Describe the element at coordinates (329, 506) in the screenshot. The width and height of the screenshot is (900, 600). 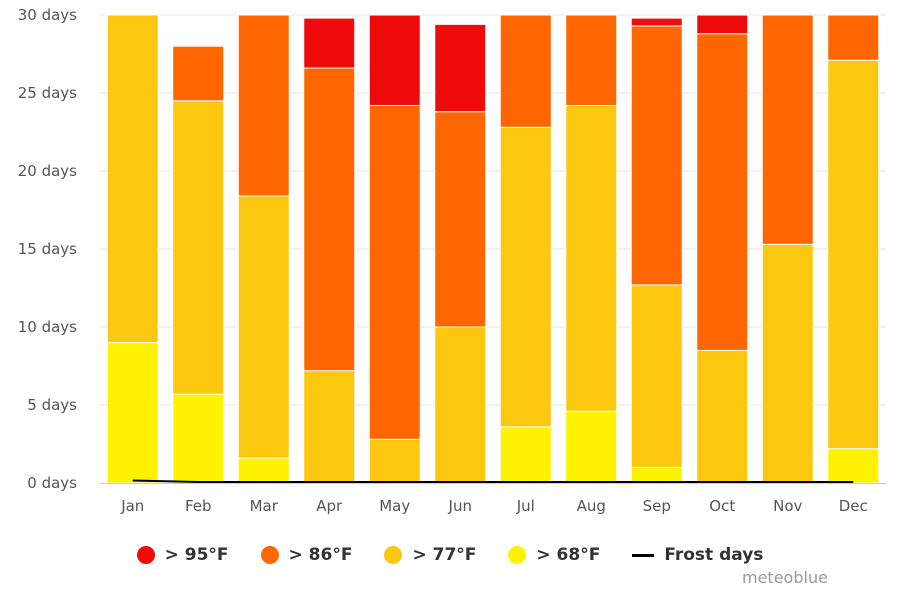
I see `x-tick-label: Apr` at that location.